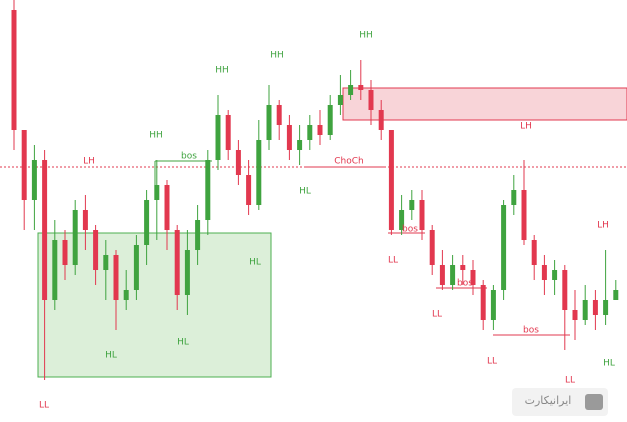  I want to click on annotation: ChoCh, so click(348, 162).